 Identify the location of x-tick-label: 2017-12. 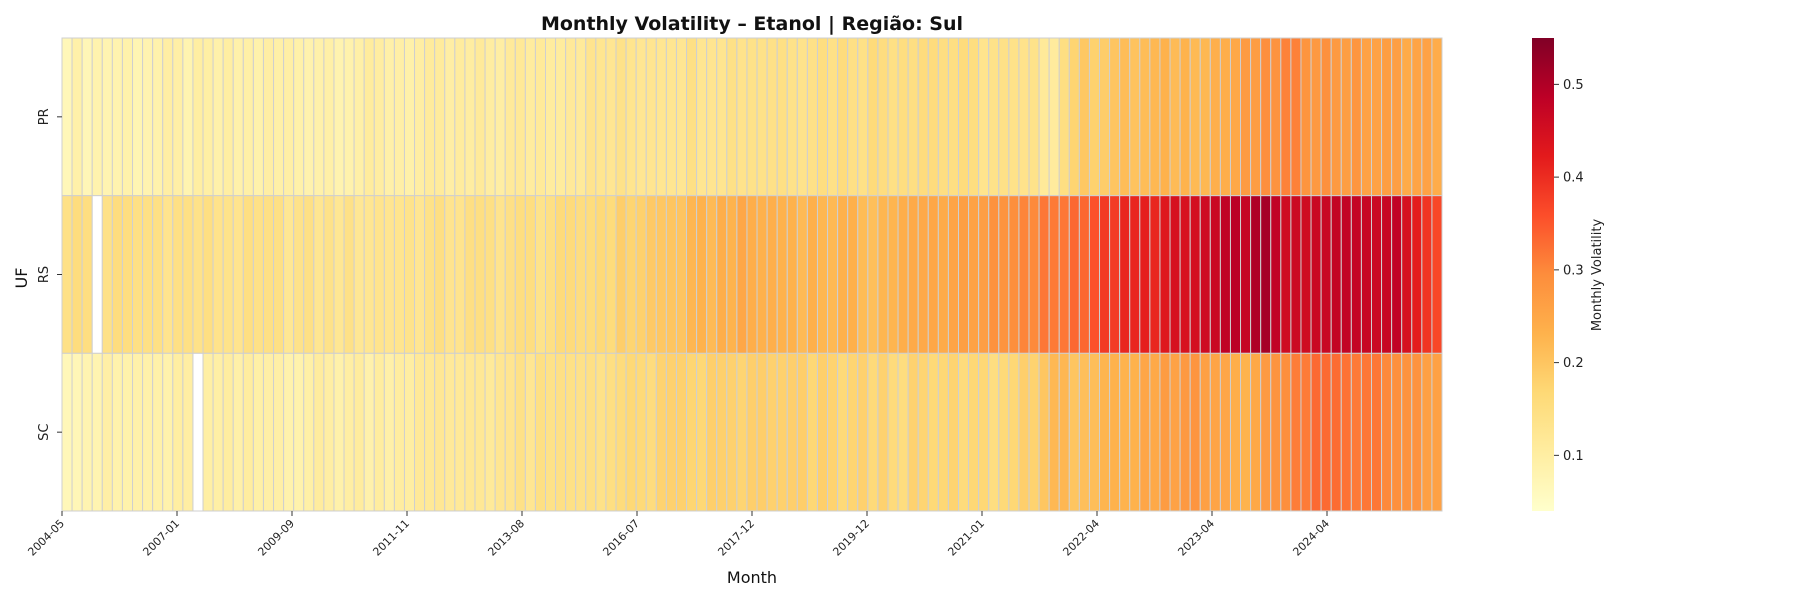
(736, 538).